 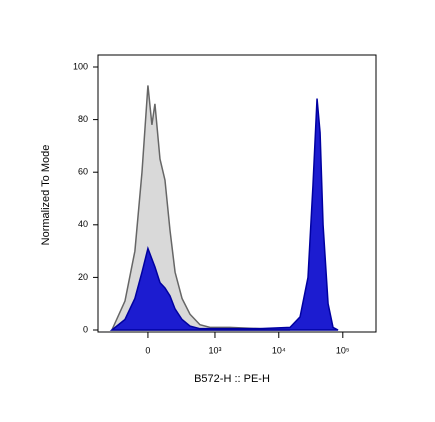 I want to click on y-tick-label: 100, so click(x=80, y=66).